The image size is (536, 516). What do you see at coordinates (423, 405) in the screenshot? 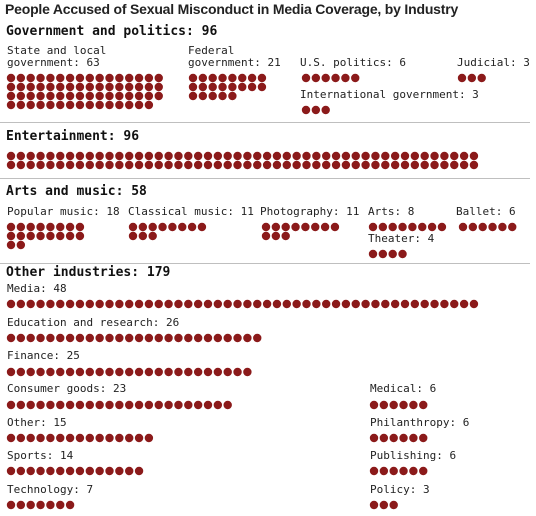
I see `dot-medical` at bounding box center [423, 405].